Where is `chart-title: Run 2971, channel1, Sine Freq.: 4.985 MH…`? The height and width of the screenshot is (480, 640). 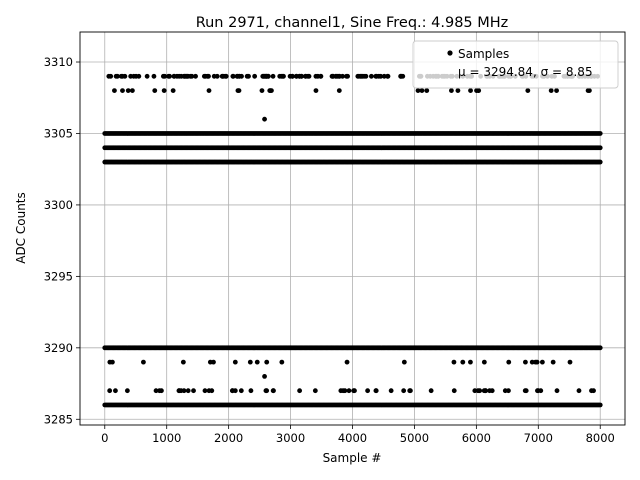
chart-title: Run 2971, channel1, Sine Freq.: 4.985 MH… is located at coordinates (352, 23).